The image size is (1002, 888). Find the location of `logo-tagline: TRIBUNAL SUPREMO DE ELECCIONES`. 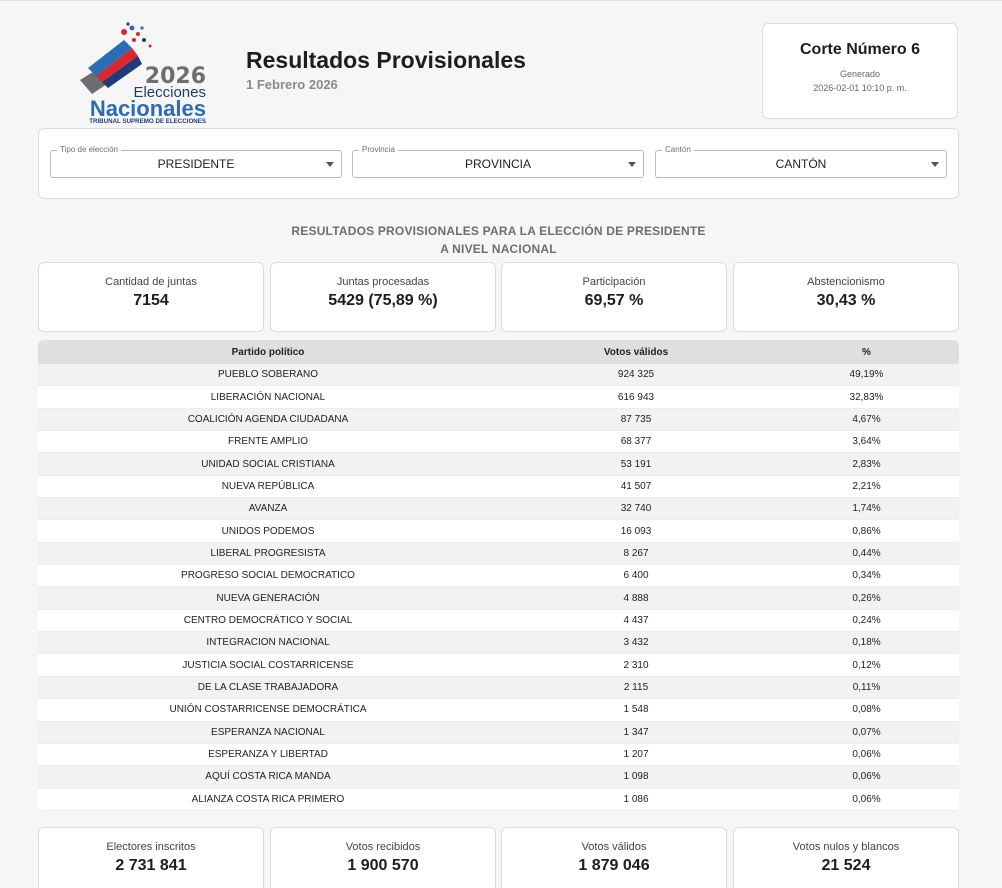

logo-tagline: TRIBUNAL SUPREMO DE ELECCIONES is located at coordinates (147, 121).